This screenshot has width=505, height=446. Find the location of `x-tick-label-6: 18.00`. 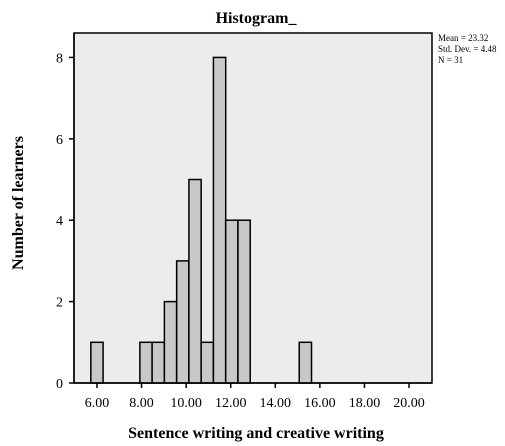

x-tick-label-6: 18.00 is located at coordinates (365, 403).